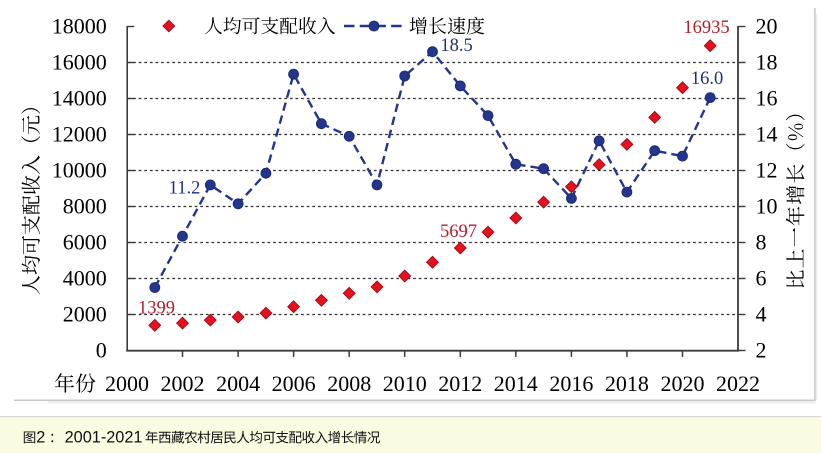 This screenshot has width=822, height=453. I want to click on svg-text: 2004, so click(238, 383).